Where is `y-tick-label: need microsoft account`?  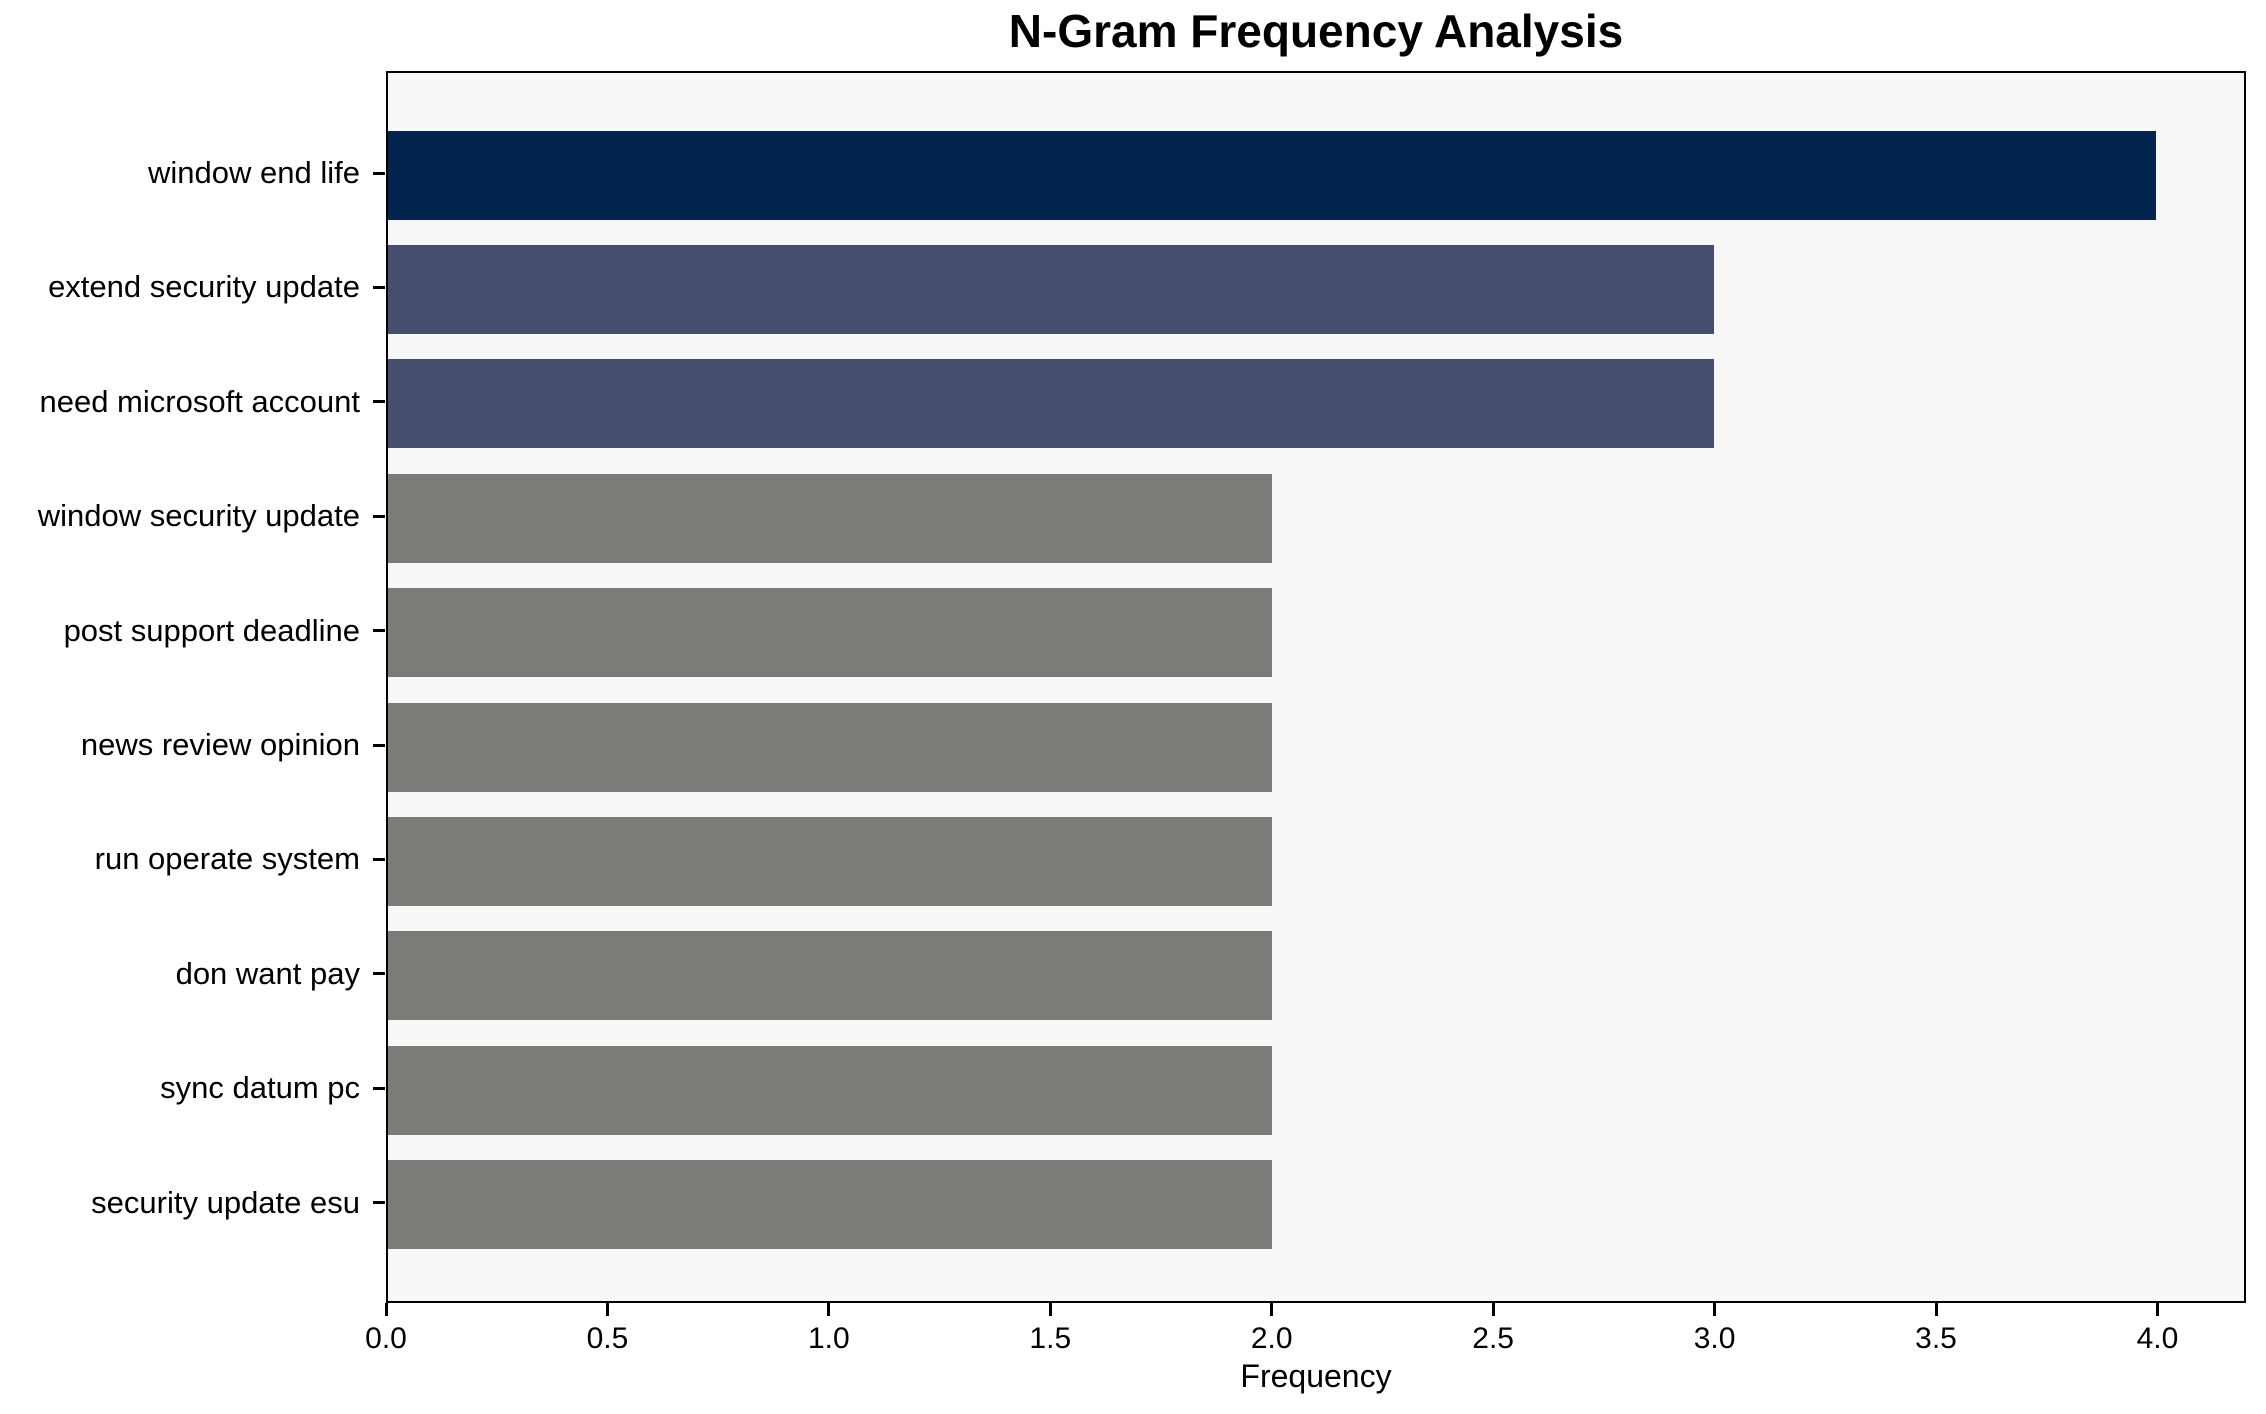
y-tick-label: need microsoft account is located at coordinates (199, 401).